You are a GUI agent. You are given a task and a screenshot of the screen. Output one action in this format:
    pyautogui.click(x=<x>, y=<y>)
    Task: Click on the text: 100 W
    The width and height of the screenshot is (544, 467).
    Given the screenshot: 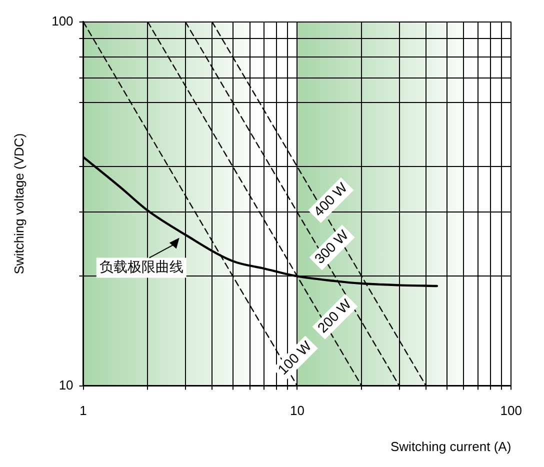 What is the action you would take?
    pyautogui.click(x=294, y=357)
    